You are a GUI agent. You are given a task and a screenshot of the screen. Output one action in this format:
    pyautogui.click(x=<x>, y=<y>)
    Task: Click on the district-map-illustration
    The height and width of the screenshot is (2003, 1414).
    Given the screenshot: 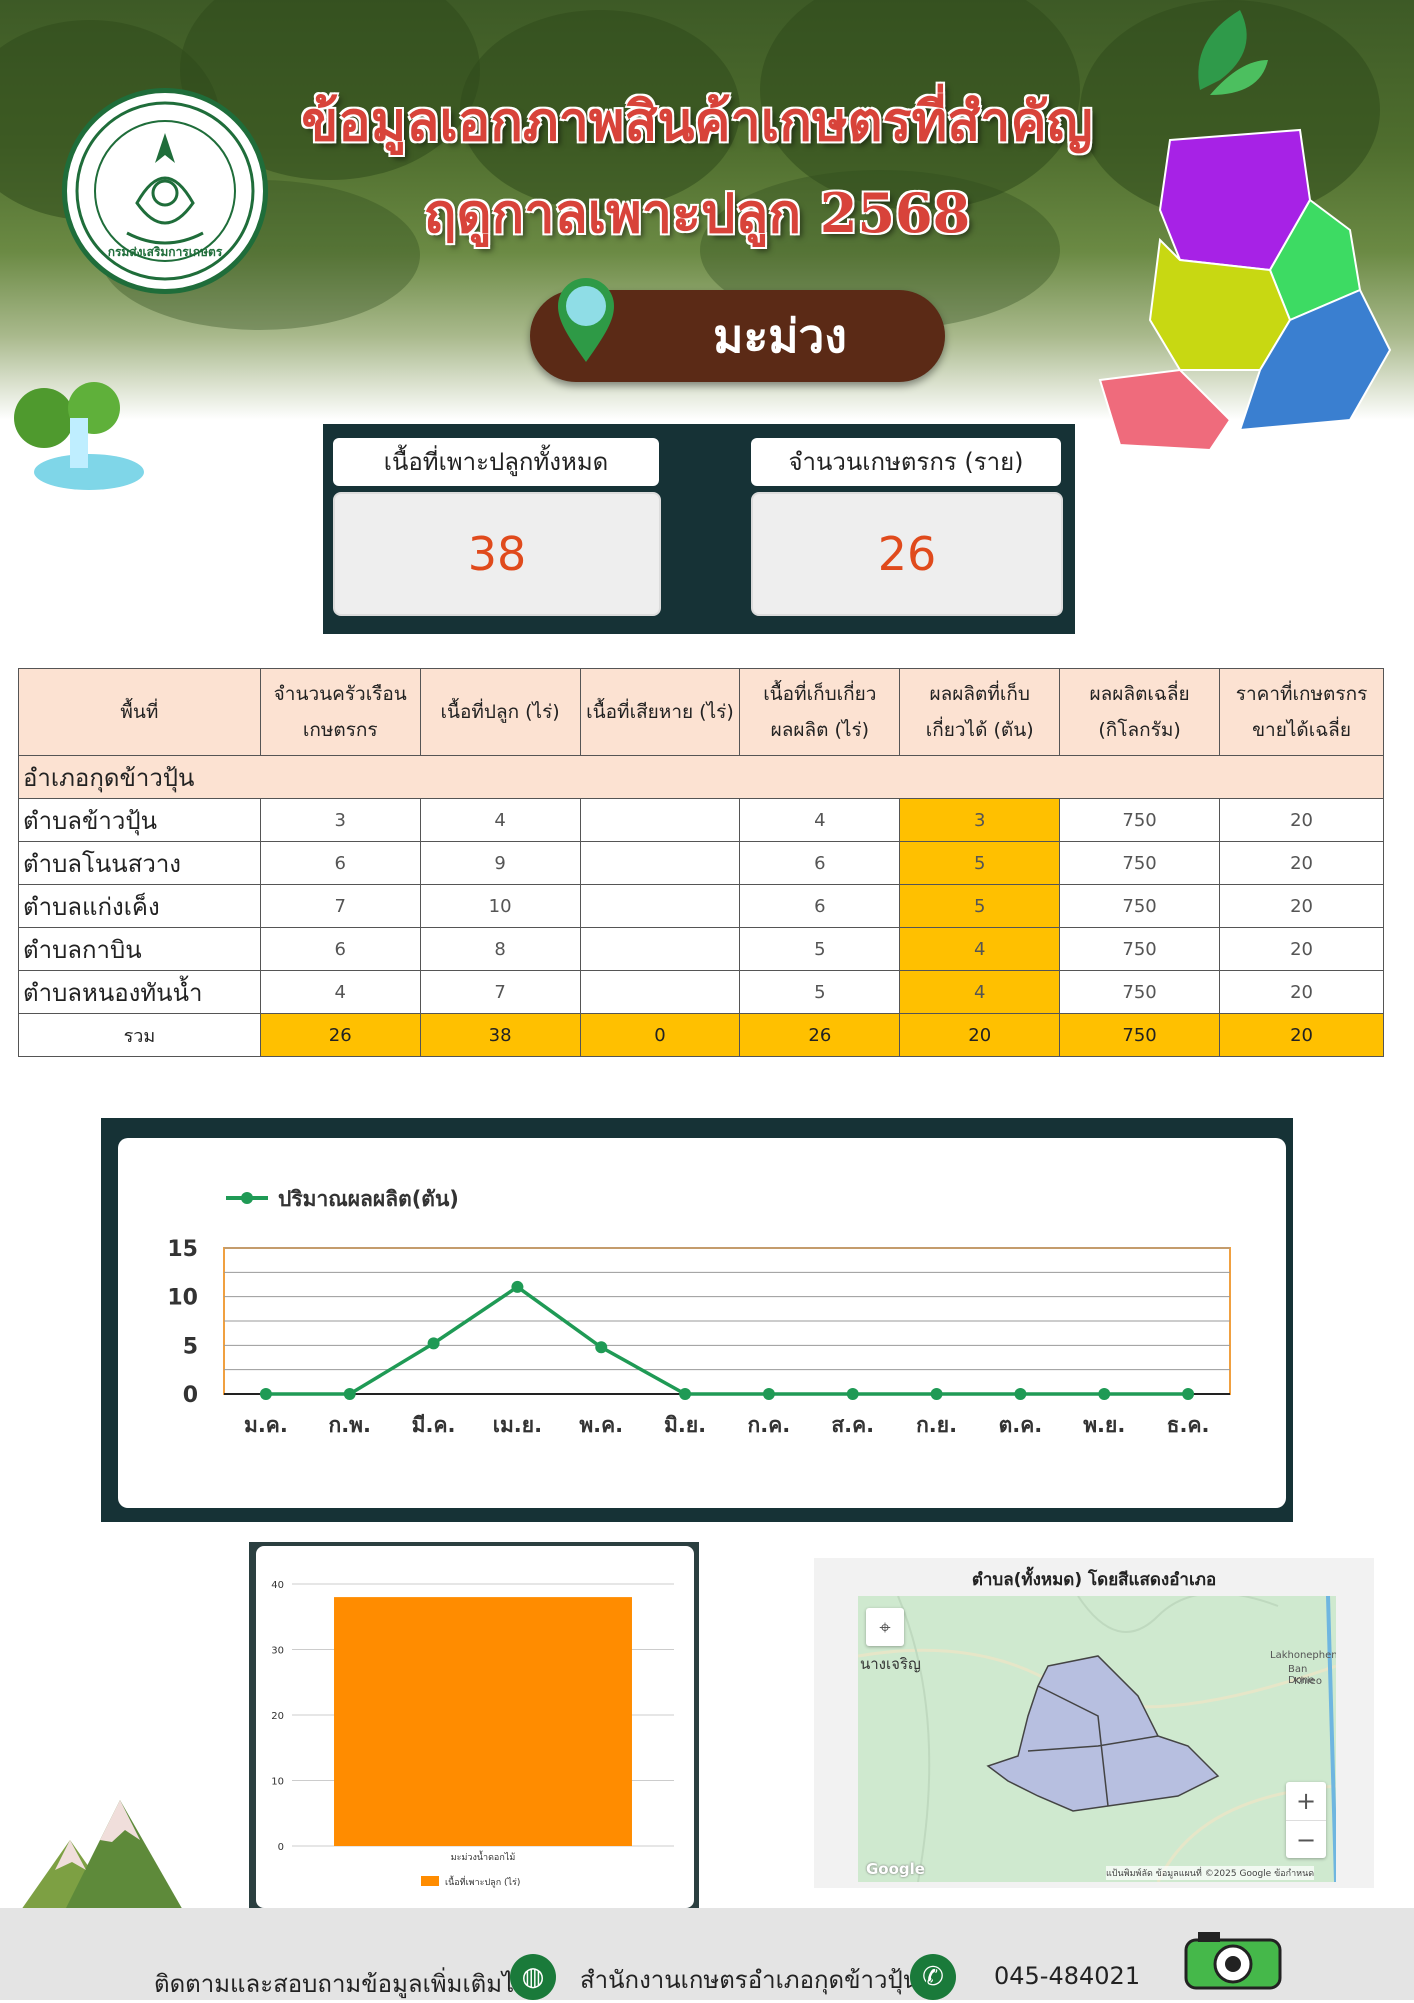 What is the action you would take?
    pyautogui.click(x=1245, y=290)
    